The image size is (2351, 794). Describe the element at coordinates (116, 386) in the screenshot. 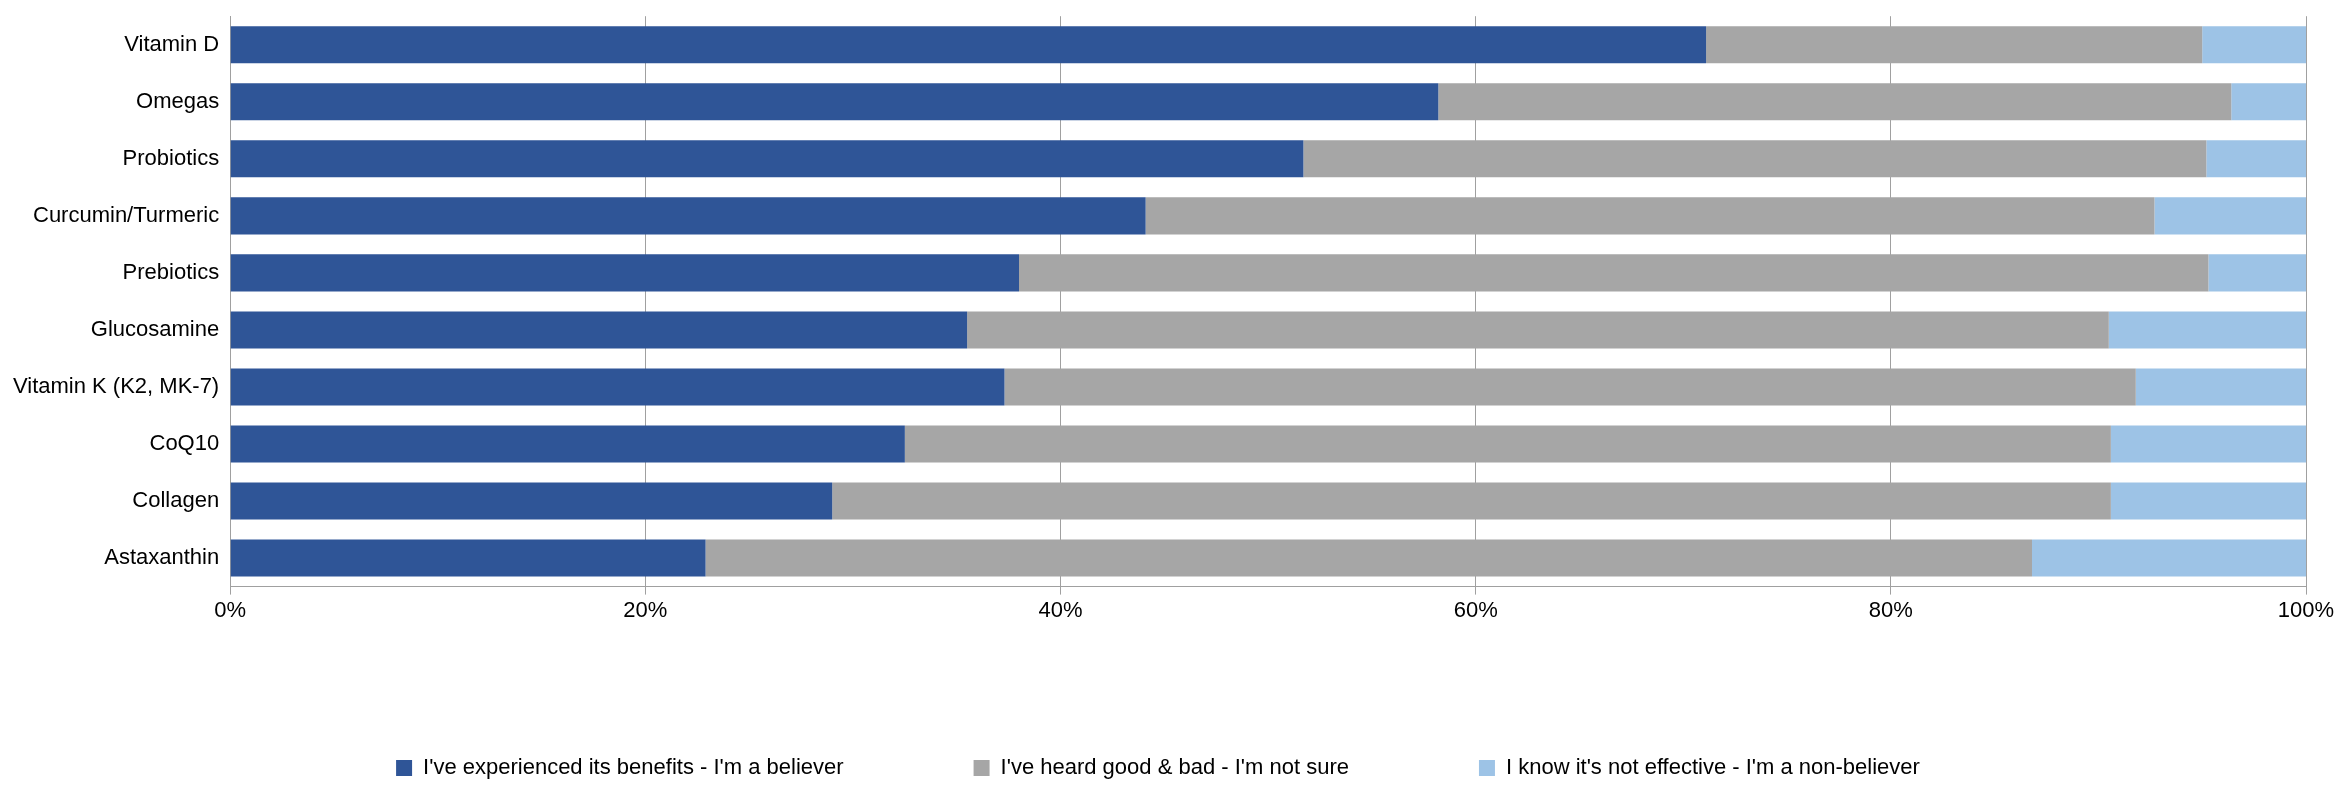

I see `y-tick-label: Vitamin K (K2, MK-7)` at that location.